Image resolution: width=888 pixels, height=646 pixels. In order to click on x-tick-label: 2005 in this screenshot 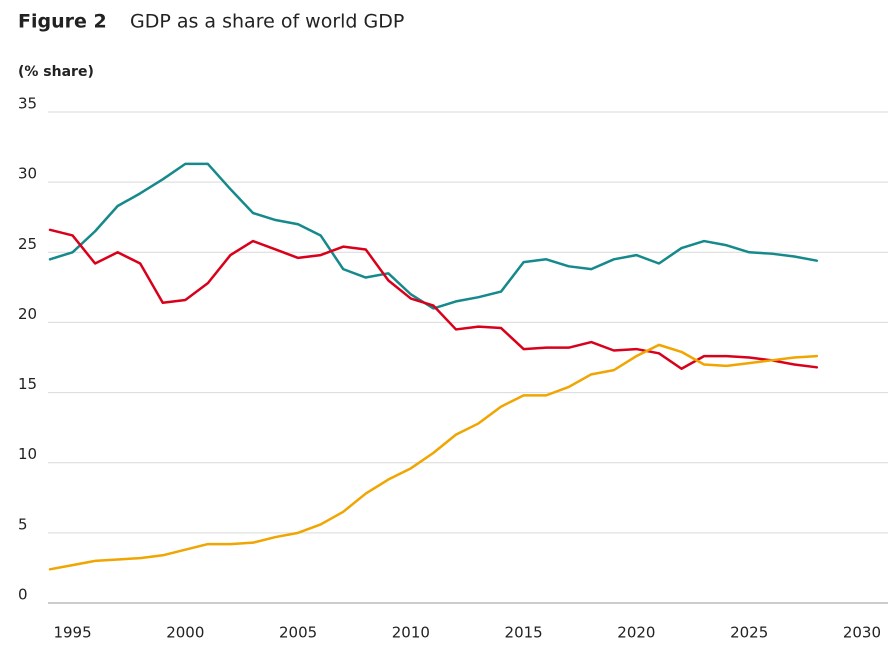, I will do `click(298, 633)`.